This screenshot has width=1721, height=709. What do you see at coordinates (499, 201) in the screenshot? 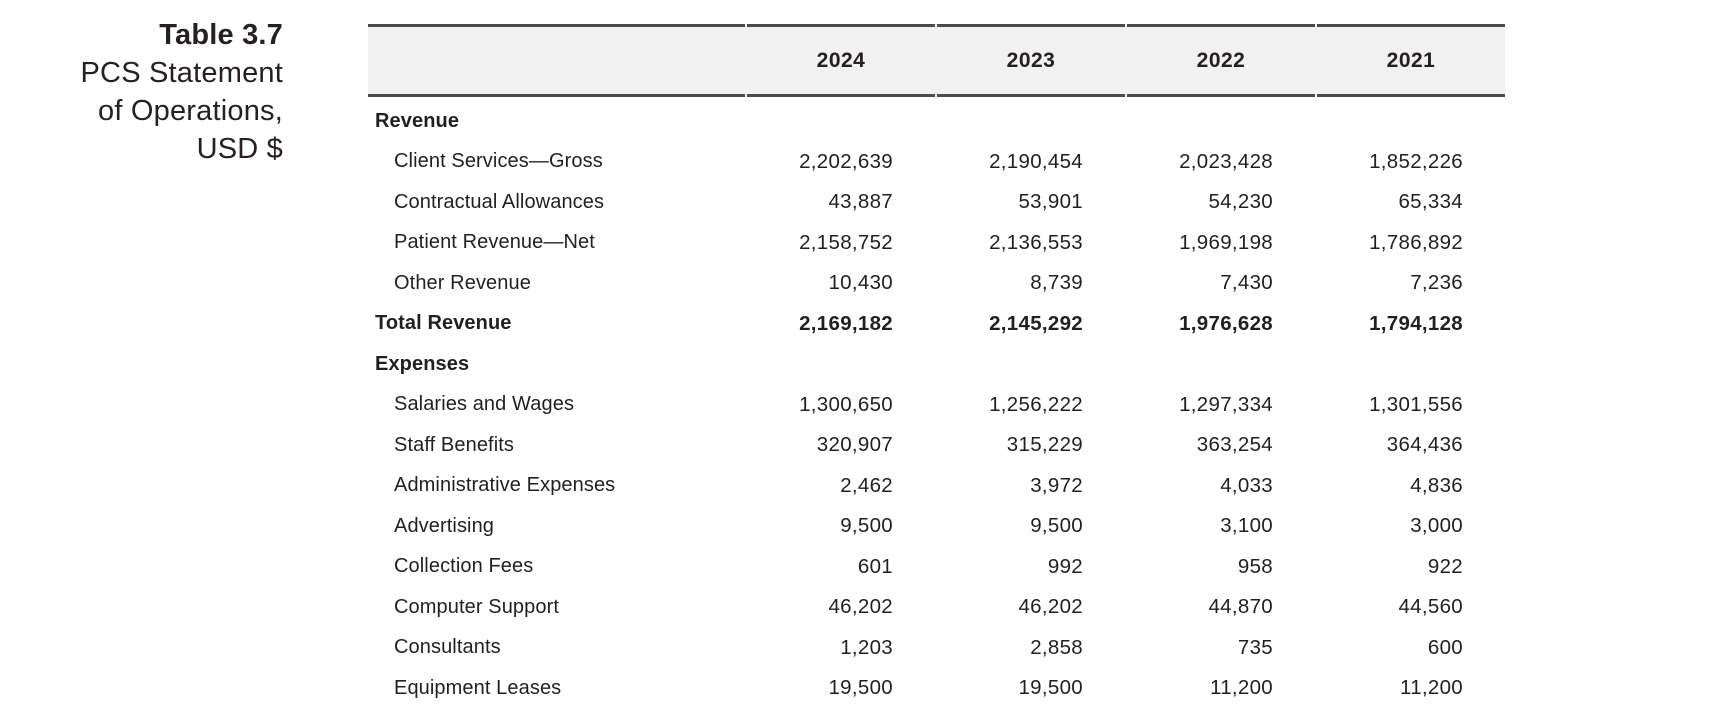
I see `row-label: Contractual Allowances` at bounding box center [499, 201].